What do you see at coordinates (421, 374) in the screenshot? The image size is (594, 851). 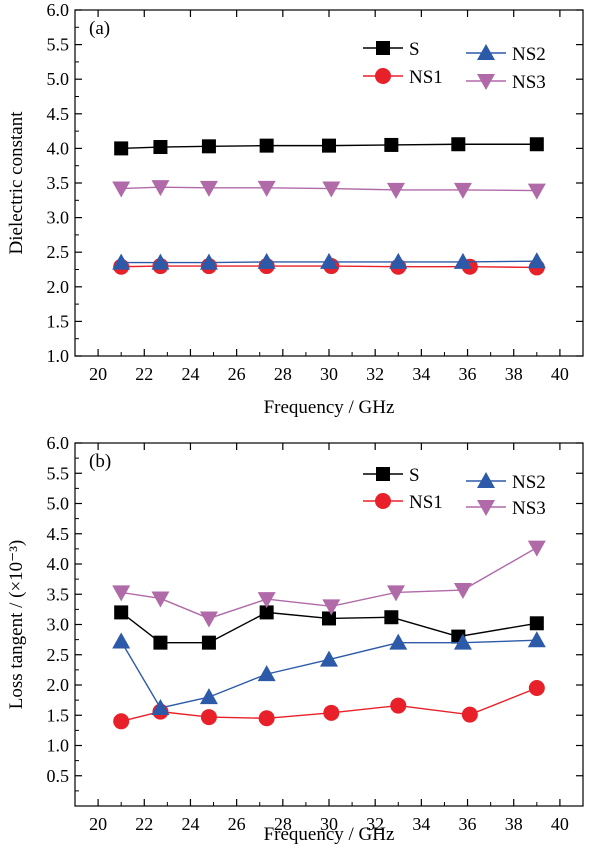 I see `x-tick-label: 34` at bounding box center [421, 374].